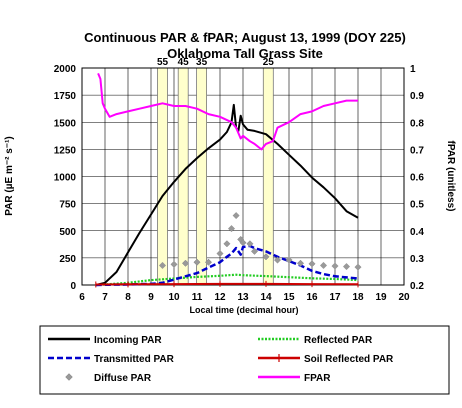 The height and width of the screenshot is (408, 462). What do you see at coordinates (197, 297) in the screenshot?
I see `x-tick-label: 11` at bounding box center [197, 297].